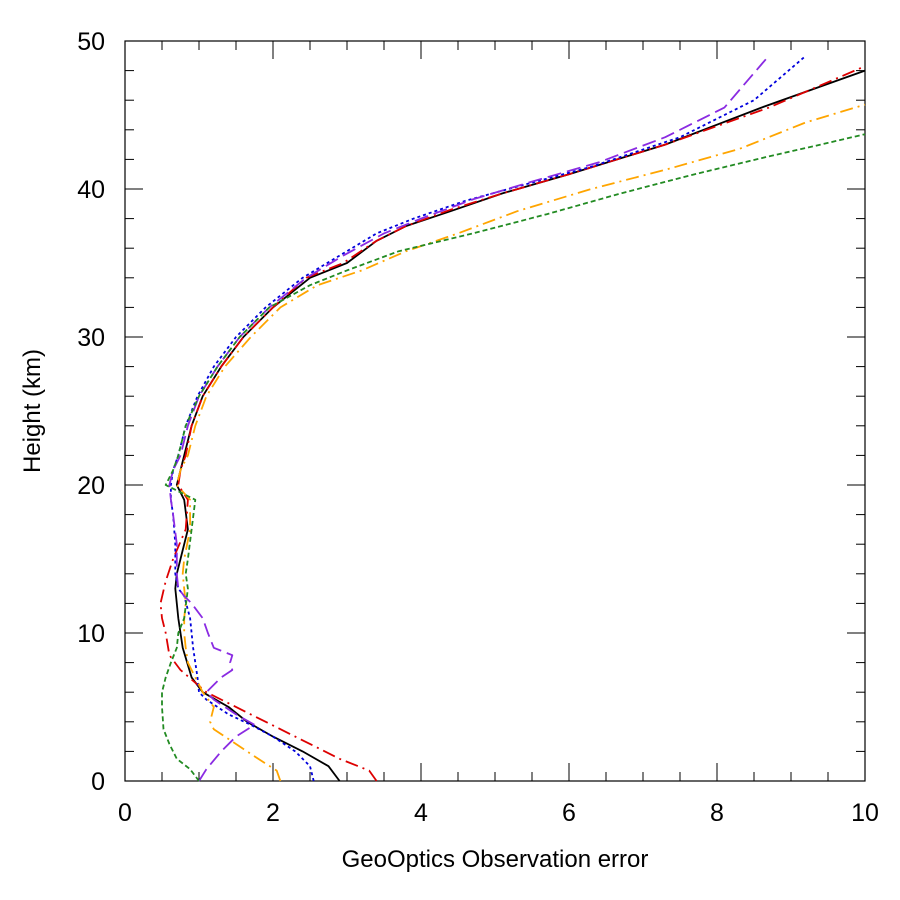 The width and height of the screenshot is (900, 900). I want to click on y-tick-label: 0, so click(98, 782).